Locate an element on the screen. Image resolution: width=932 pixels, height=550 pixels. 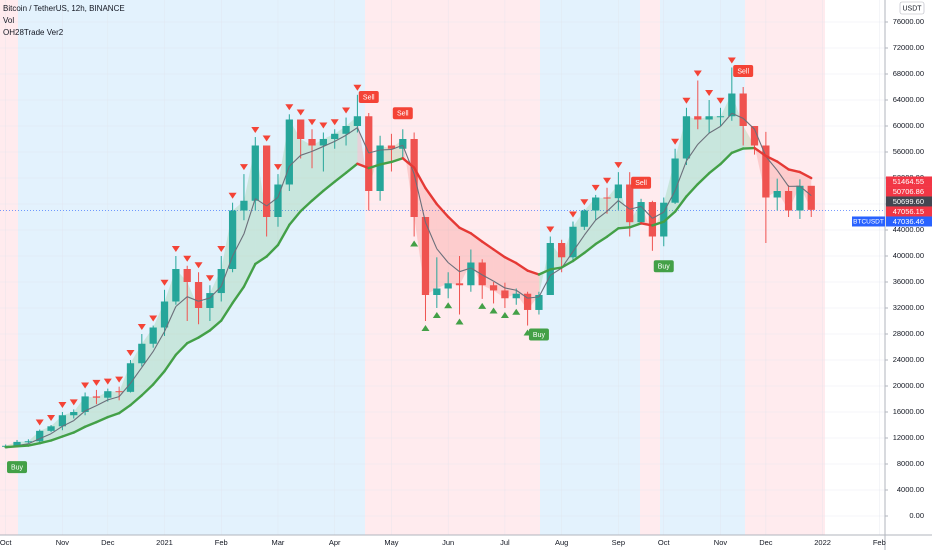
x-tick-label: Nov is located at coordinates (63, 542).